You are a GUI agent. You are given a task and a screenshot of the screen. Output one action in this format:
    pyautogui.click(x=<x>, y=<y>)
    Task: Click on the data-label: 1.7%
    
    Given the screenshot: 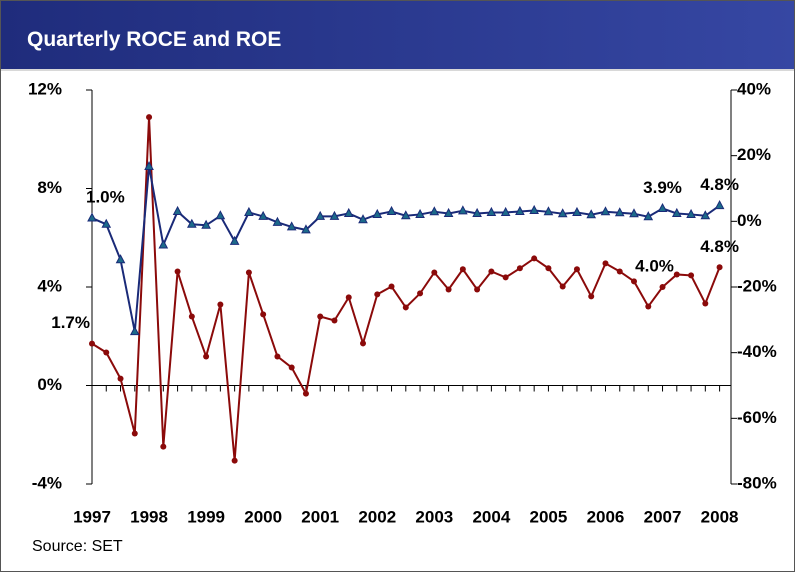 What is the action you would take?
    pyautogui.click(x=70, y=322)
    